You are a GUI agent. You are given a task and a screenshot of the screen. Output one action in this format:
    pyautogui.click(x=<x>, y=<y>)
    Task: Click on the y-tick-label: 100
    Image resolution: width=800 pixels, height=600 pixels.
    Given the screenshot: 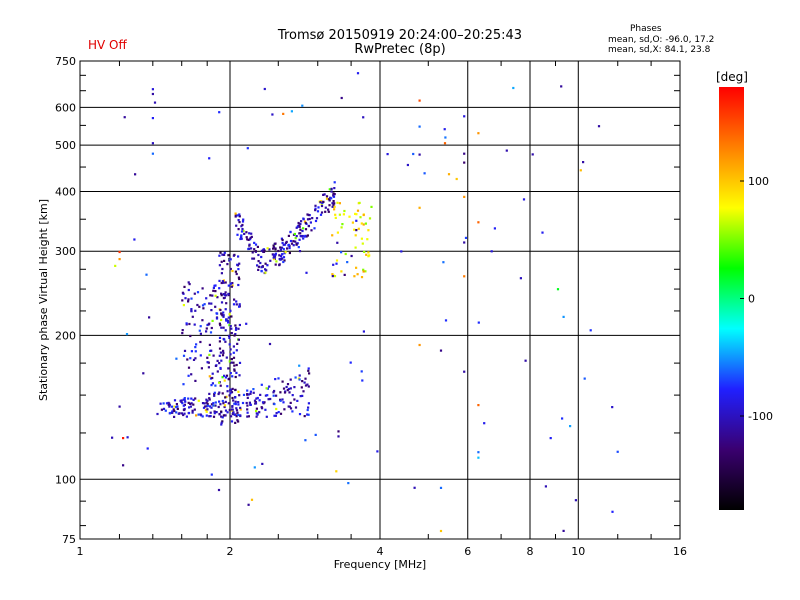 What is the action you would take?
    pyautogui.click(x=65, y=479)
    